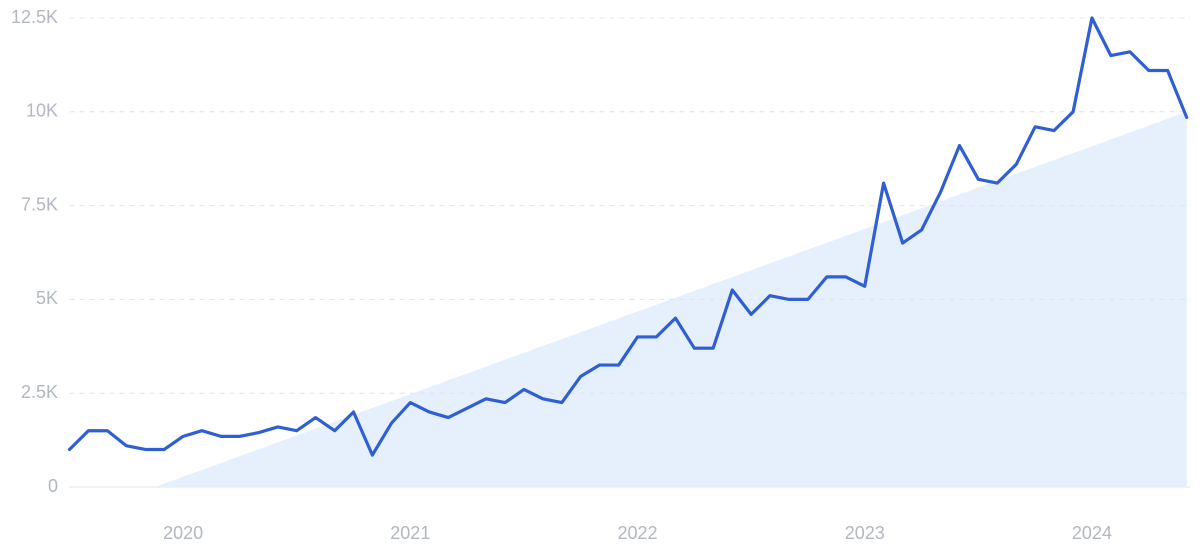 This screenshot has height=552, width=1200. I want to click on x-tick-label: 2020, so click(183, 533).